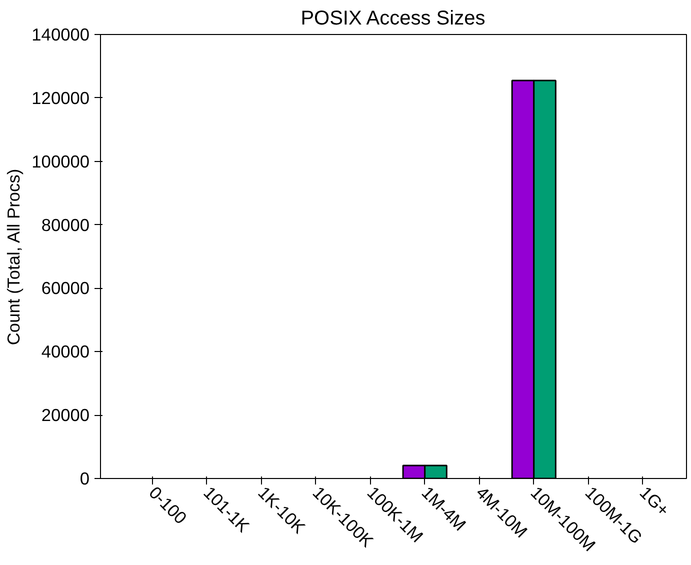 This screenshot has width=691, height=565. I want to click on y-axis-title: Count (Total, All Procs), so click(14, 257).